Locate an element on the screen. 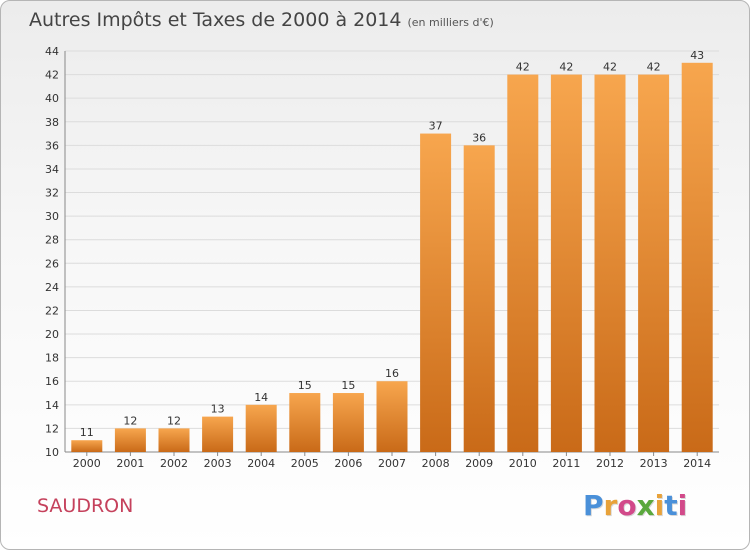  x-tick-label: 2002 is located at coordinates (174, 463).